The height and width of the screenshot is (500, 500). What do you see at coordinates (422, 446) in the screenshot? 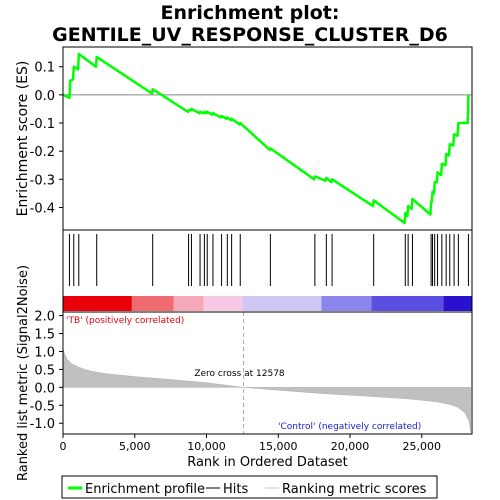
I see `rank-xtick-label: 25,000` at bounding box center [422, 446].